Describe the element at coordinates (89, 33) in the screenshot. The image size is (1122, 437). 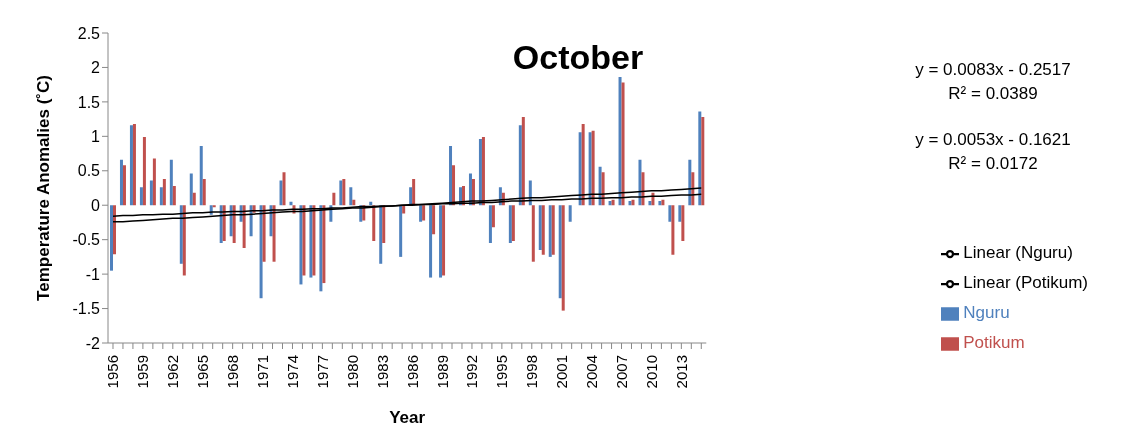
I see `y-tick-label: 2.5` at that location.